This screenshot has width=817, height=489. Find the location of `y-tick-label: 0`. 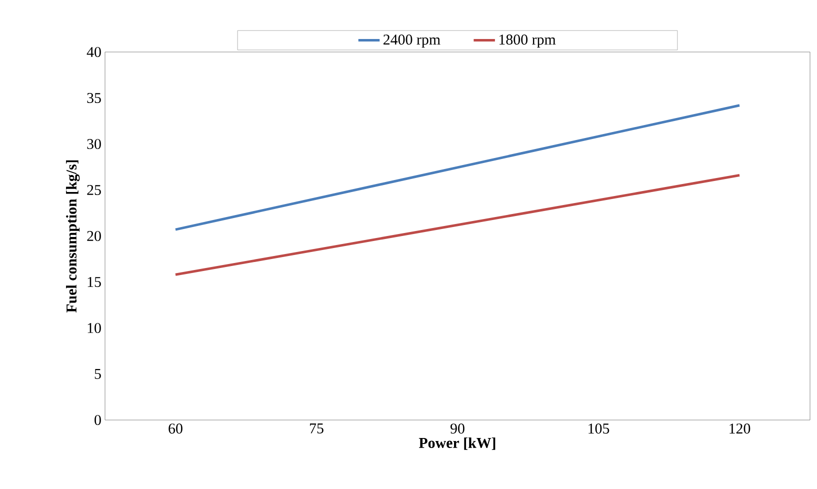

y-tick-label: 0 is located at coordinates (97, 420).